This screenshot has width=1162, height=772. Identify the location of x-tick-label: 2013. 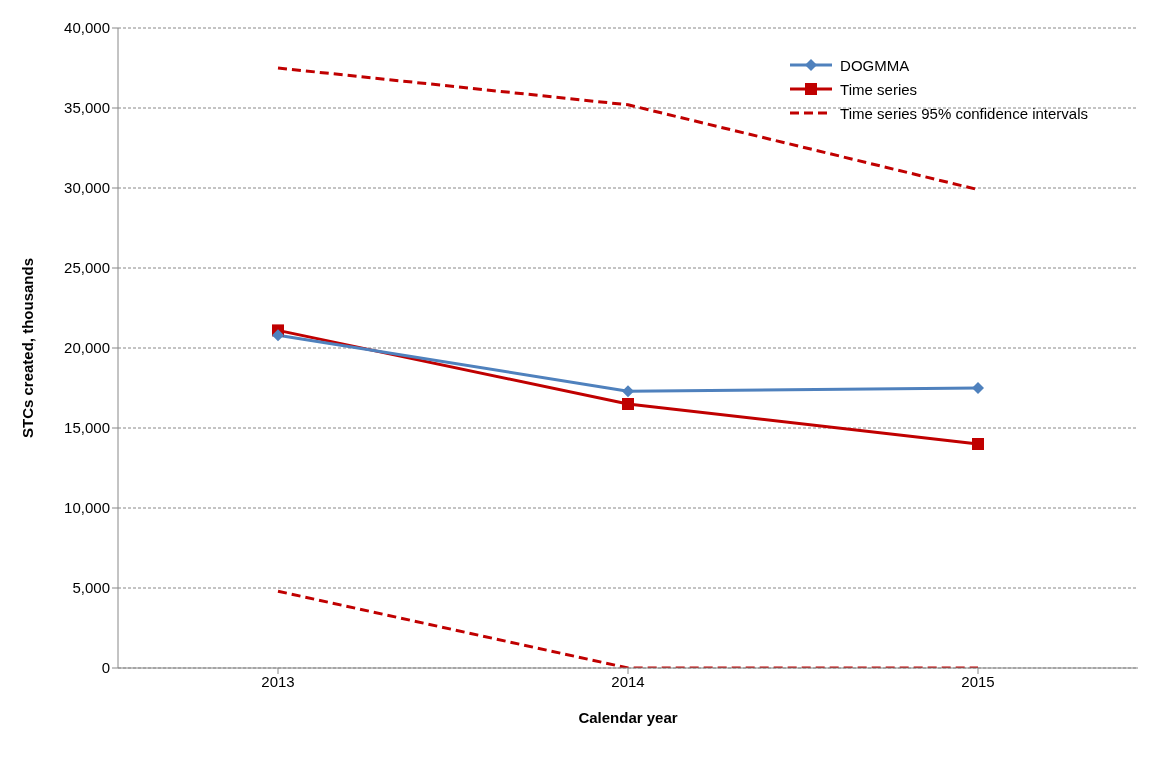
(278, 681).